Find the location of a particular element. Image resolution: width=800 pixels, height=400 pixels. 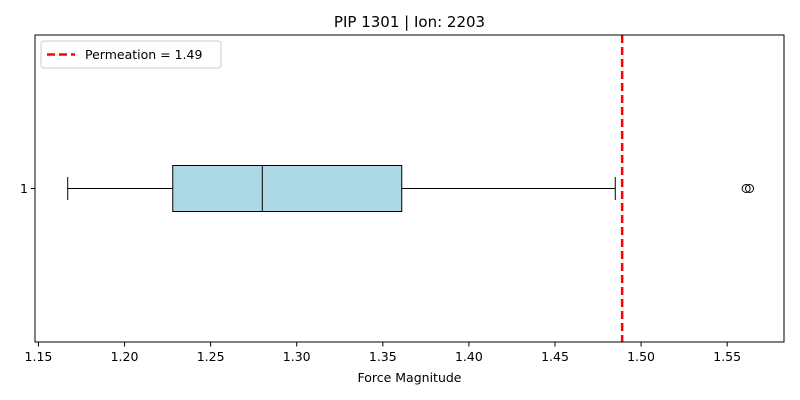

x-tick-label: 1.55 is located at coordinates (727, 356).